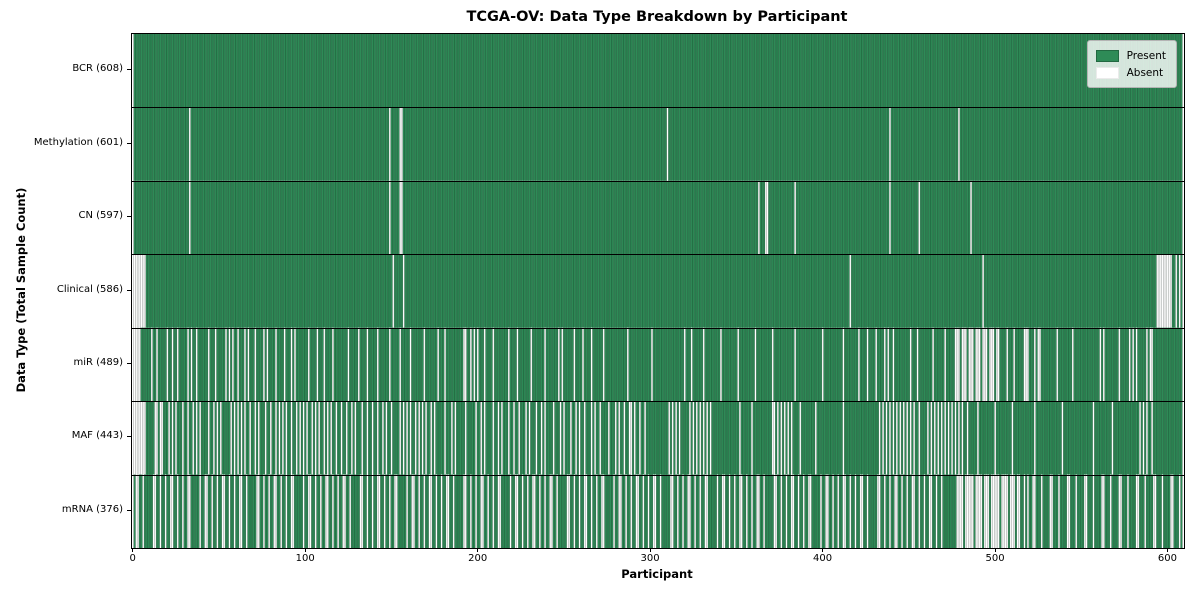 This screenshot has height=600, width=1200. What do you see at coordinates (1145, 72) in the screenshot?
I see `legend-label-absent: Absent` at bounding box center [1145, 72].